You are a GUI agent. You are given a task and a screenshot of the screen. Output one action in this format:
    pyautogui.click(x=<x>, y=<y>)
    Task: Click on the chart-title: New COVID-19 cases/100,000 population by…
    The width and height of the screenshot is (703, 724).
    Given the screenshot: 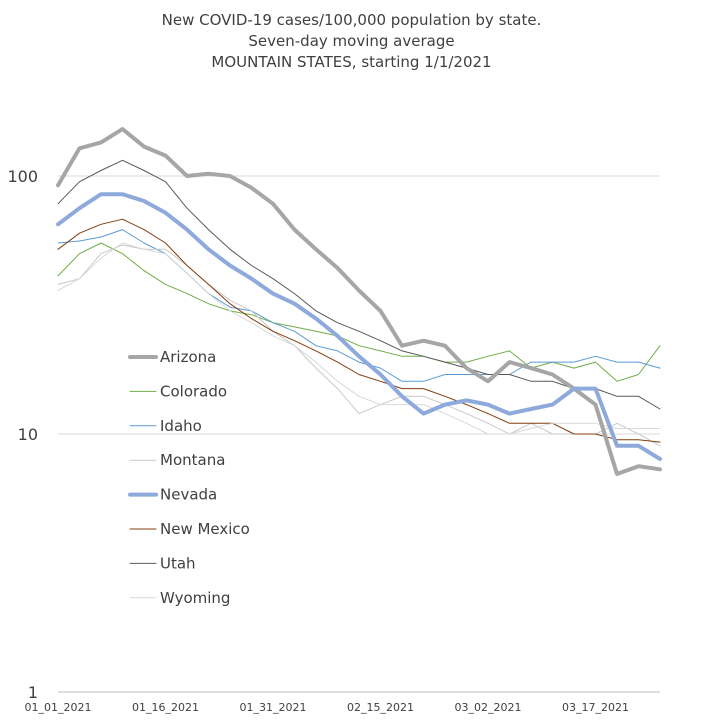 What is the action you would take?
    pyautogui.click(x=351, y=41)
    